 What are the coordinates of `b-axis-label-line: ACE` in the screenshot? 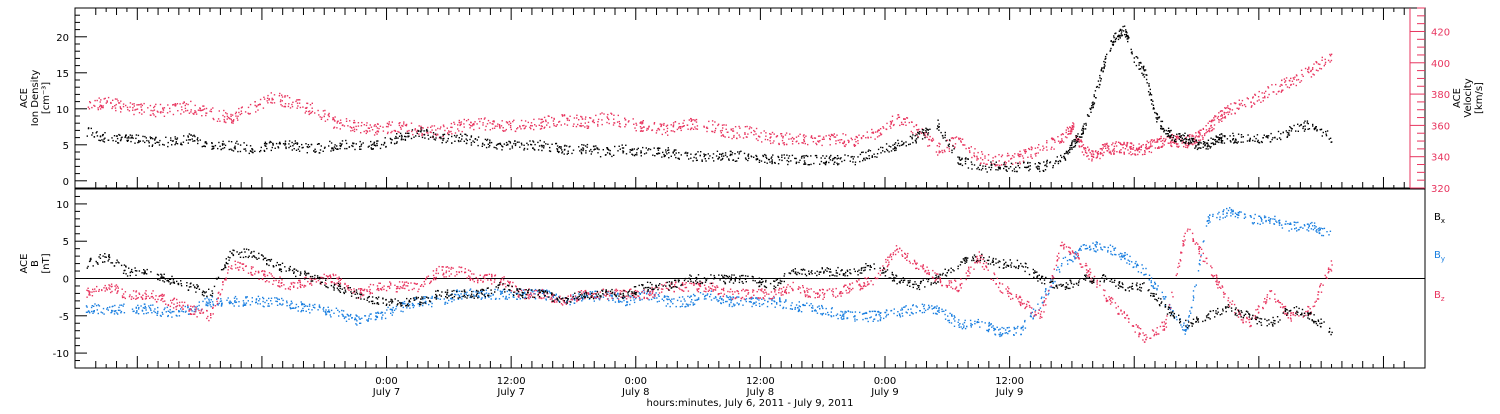 It's located at (24, 264).